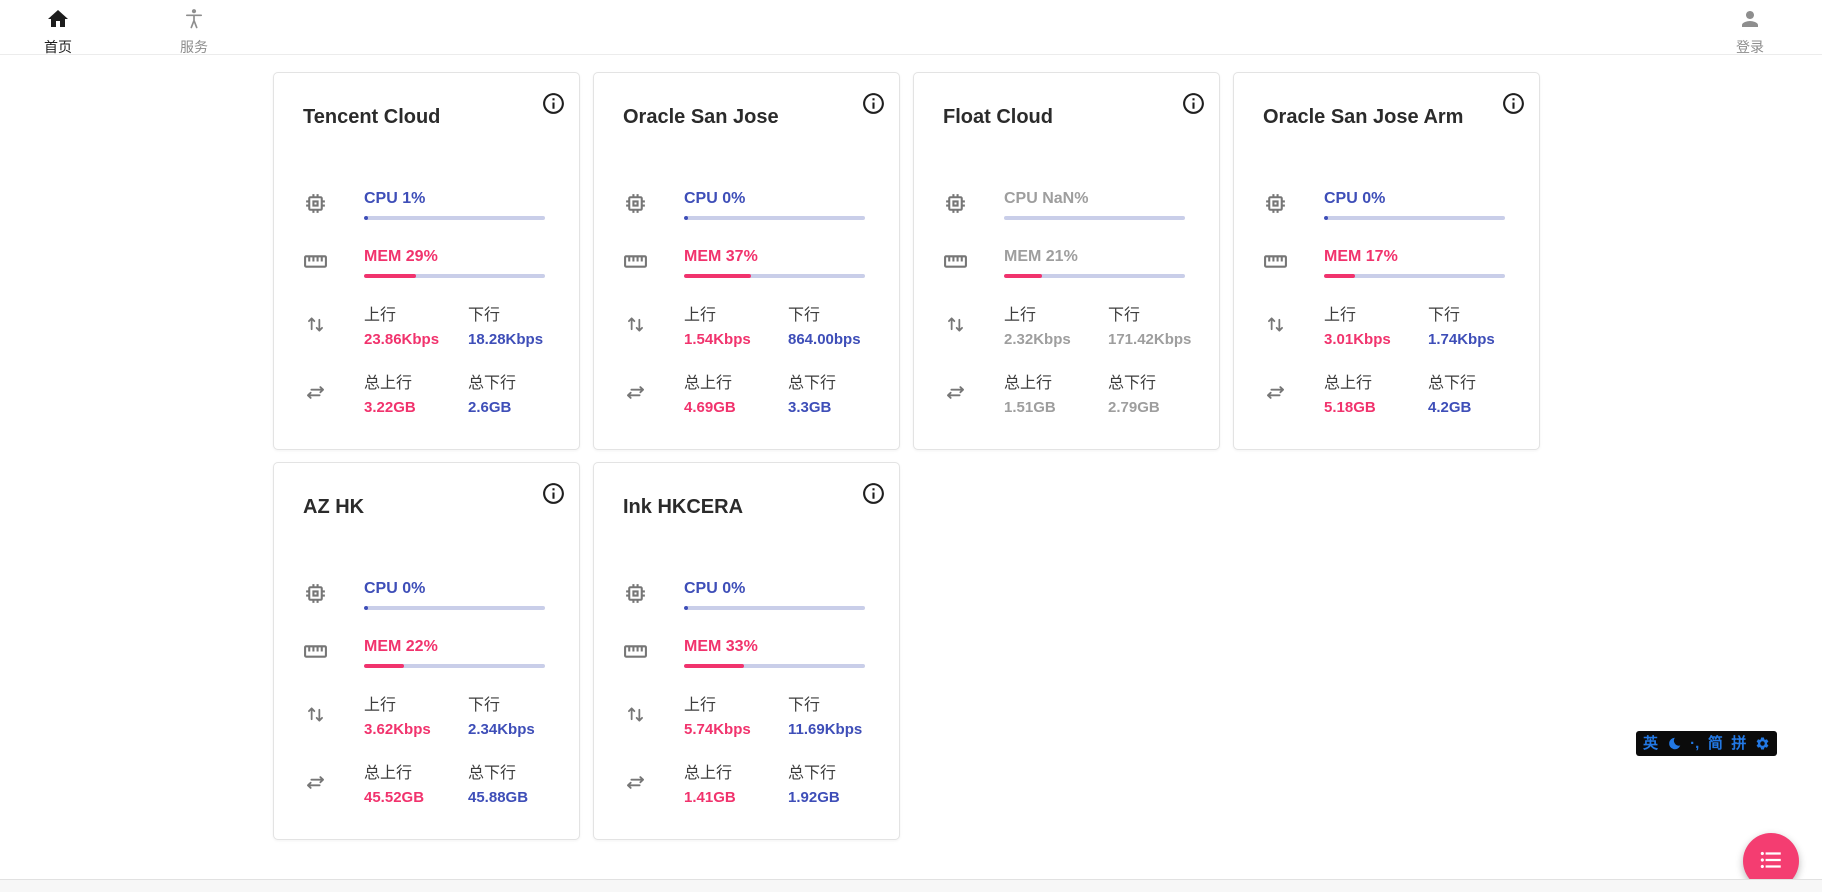 The width and height of the screenshot is (1822, 892). Describe the element at coordinates (1150, 339) in the screenshot. I see `download-speed-value: 171.42Kbps` at that location.